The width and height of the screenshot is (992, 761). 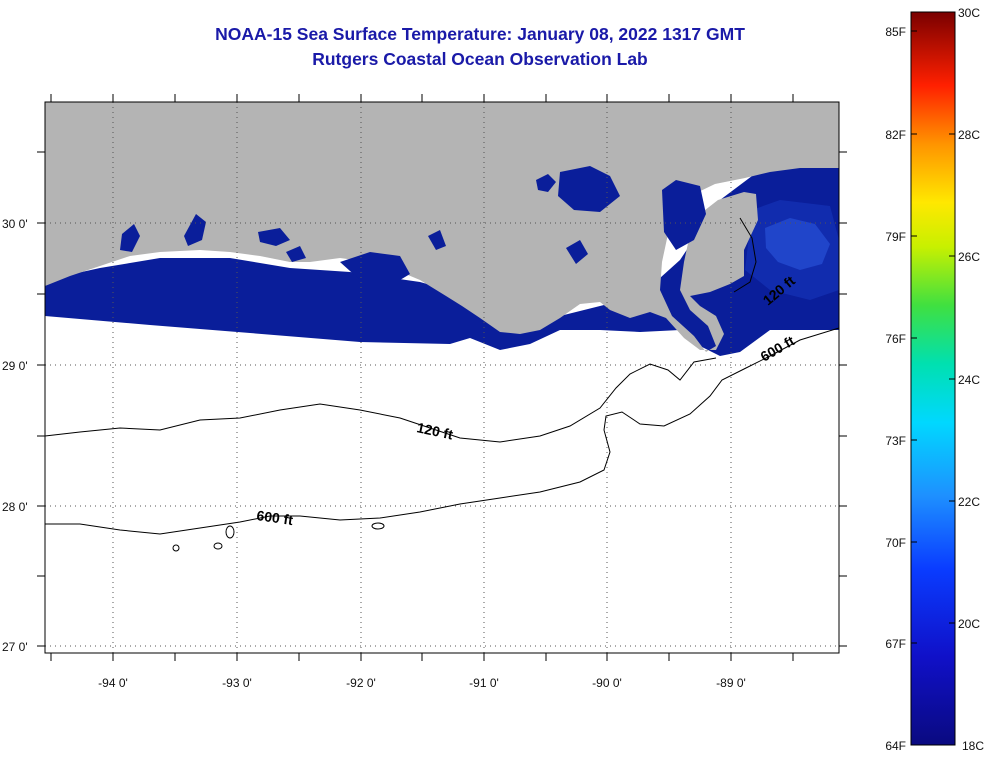 I want to click on contour-label-600ft: 600 ft, so click(x=275, y=517).